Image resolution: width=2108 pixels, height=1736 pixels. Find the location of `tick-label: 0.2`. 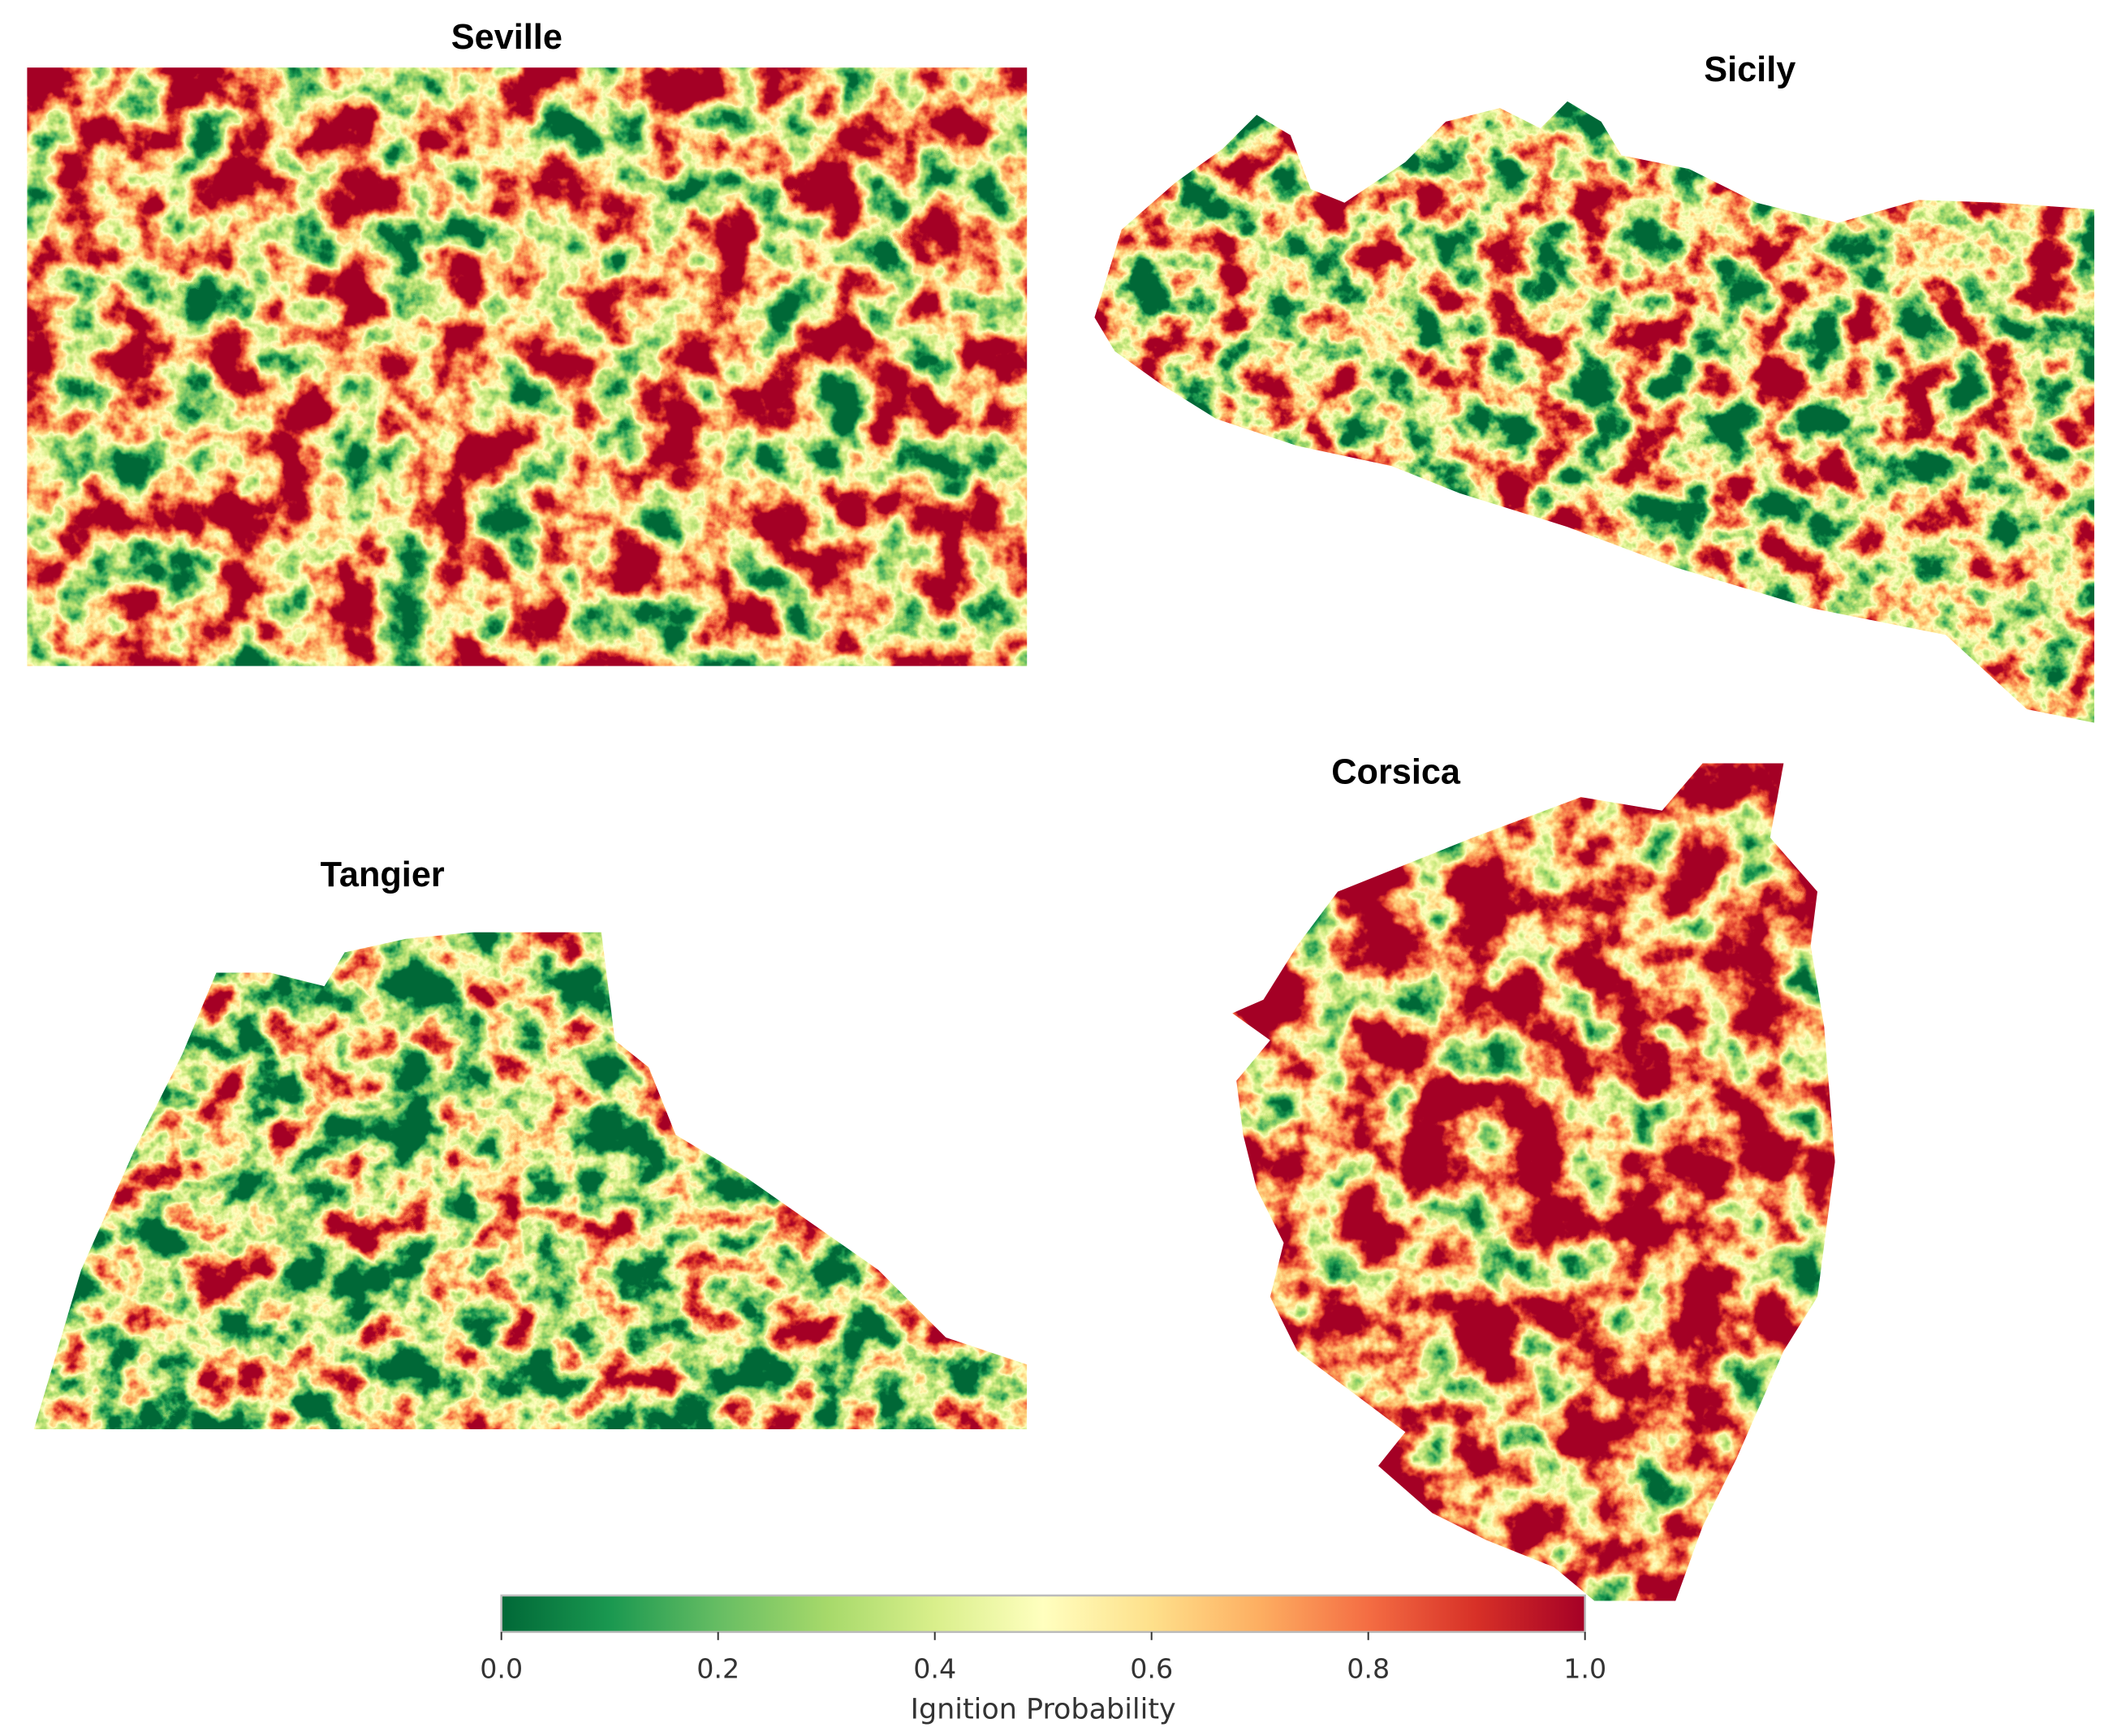

tick-label: 0.2 is located at coordinates (717, 1668).